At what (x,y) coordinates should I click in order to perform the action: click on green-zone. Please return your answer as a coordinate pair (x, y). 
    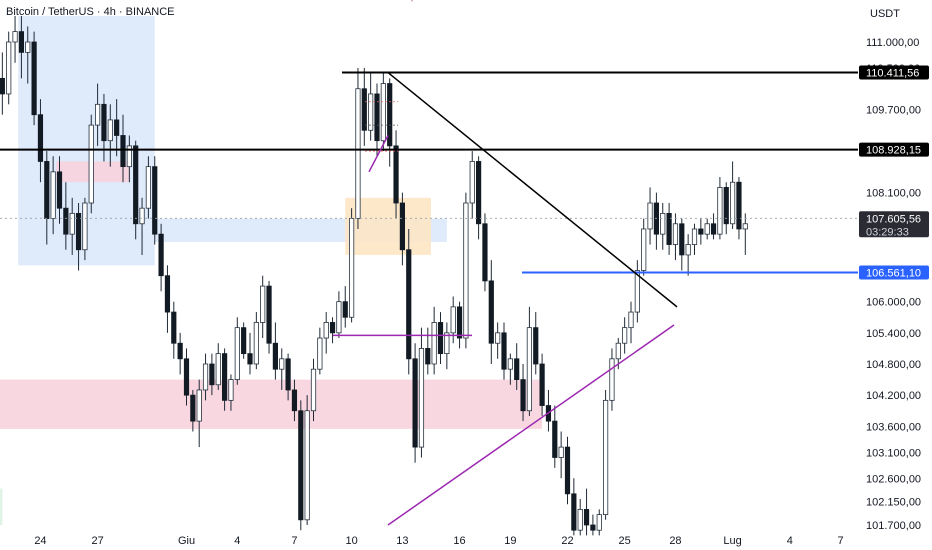
    Looking at the image, I should click on (1, 506).